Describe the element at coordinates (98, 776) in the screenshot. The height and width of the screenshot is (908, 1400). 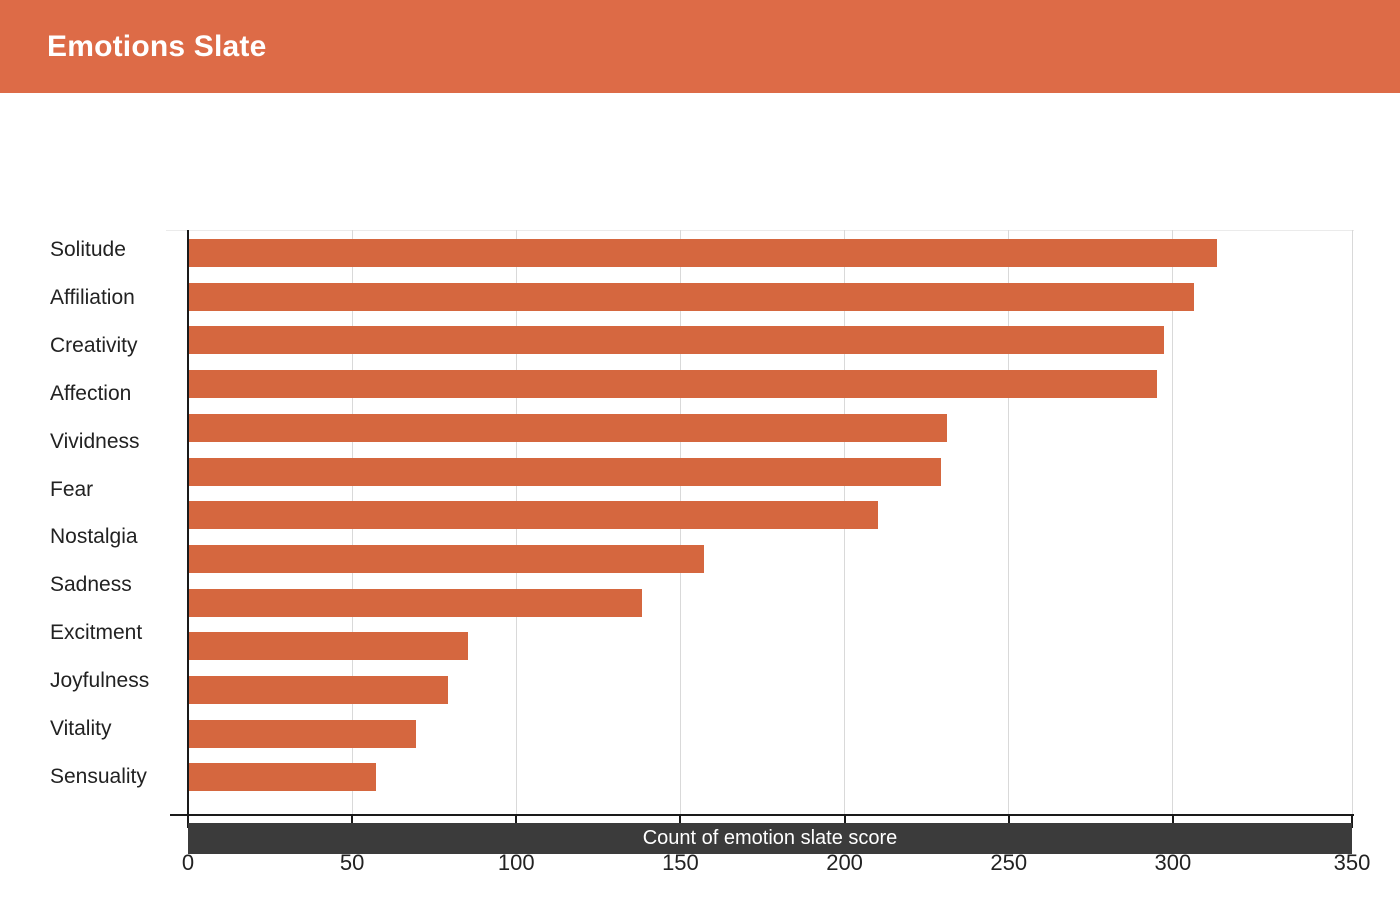
I see `category-label-sensuality: Sensuality` at that location.